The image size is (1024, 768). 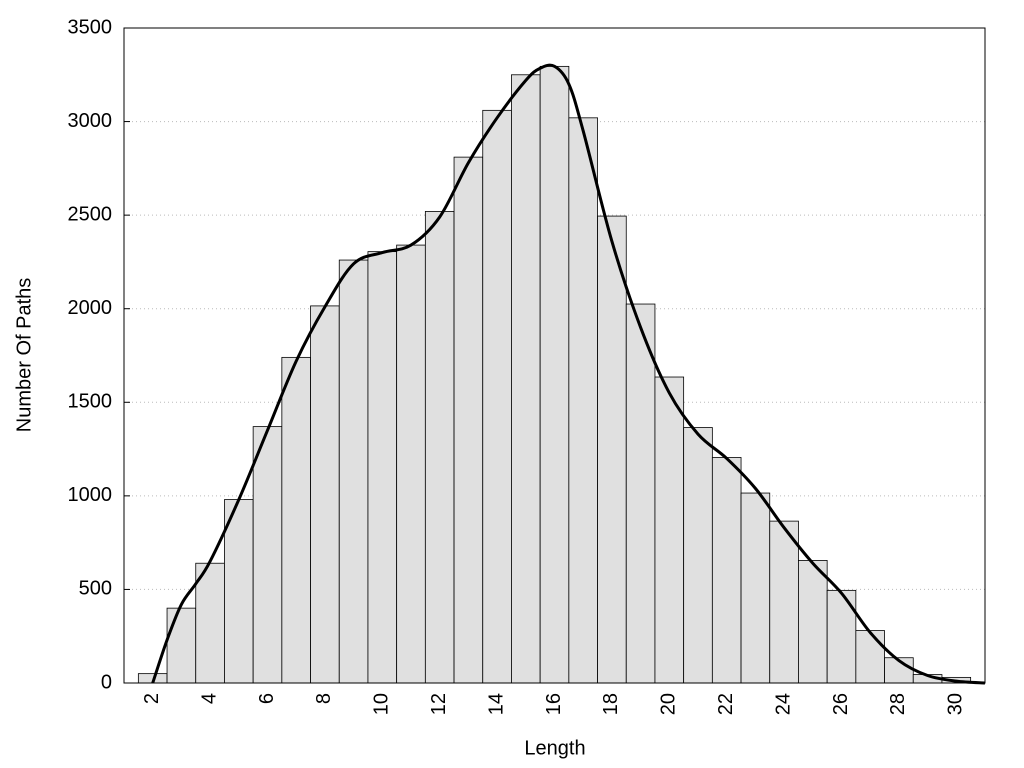 What do you see at coordinates (106, 682) in the screenshot?
I see `y-tick-label: 0` at bounding box center [106, 682].